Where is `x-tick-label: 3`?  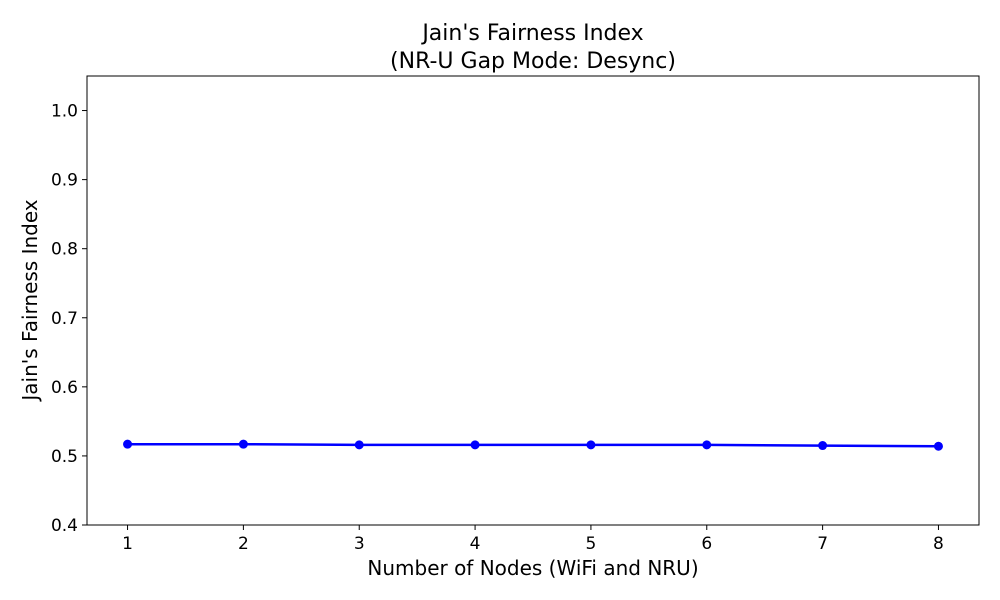
x-tick-label: 3 is located at coordinates (359, 544).